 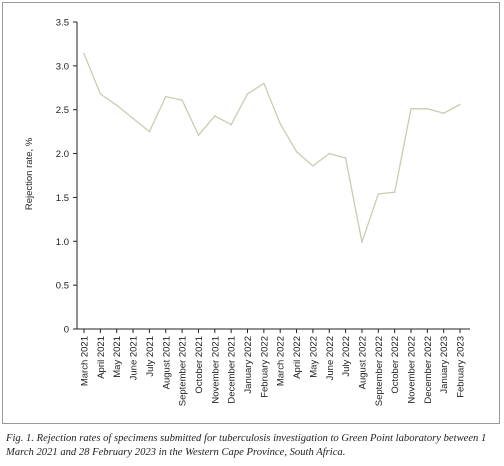 I want to click on x-tick-label: December 2022, so click(x=428, y=370).